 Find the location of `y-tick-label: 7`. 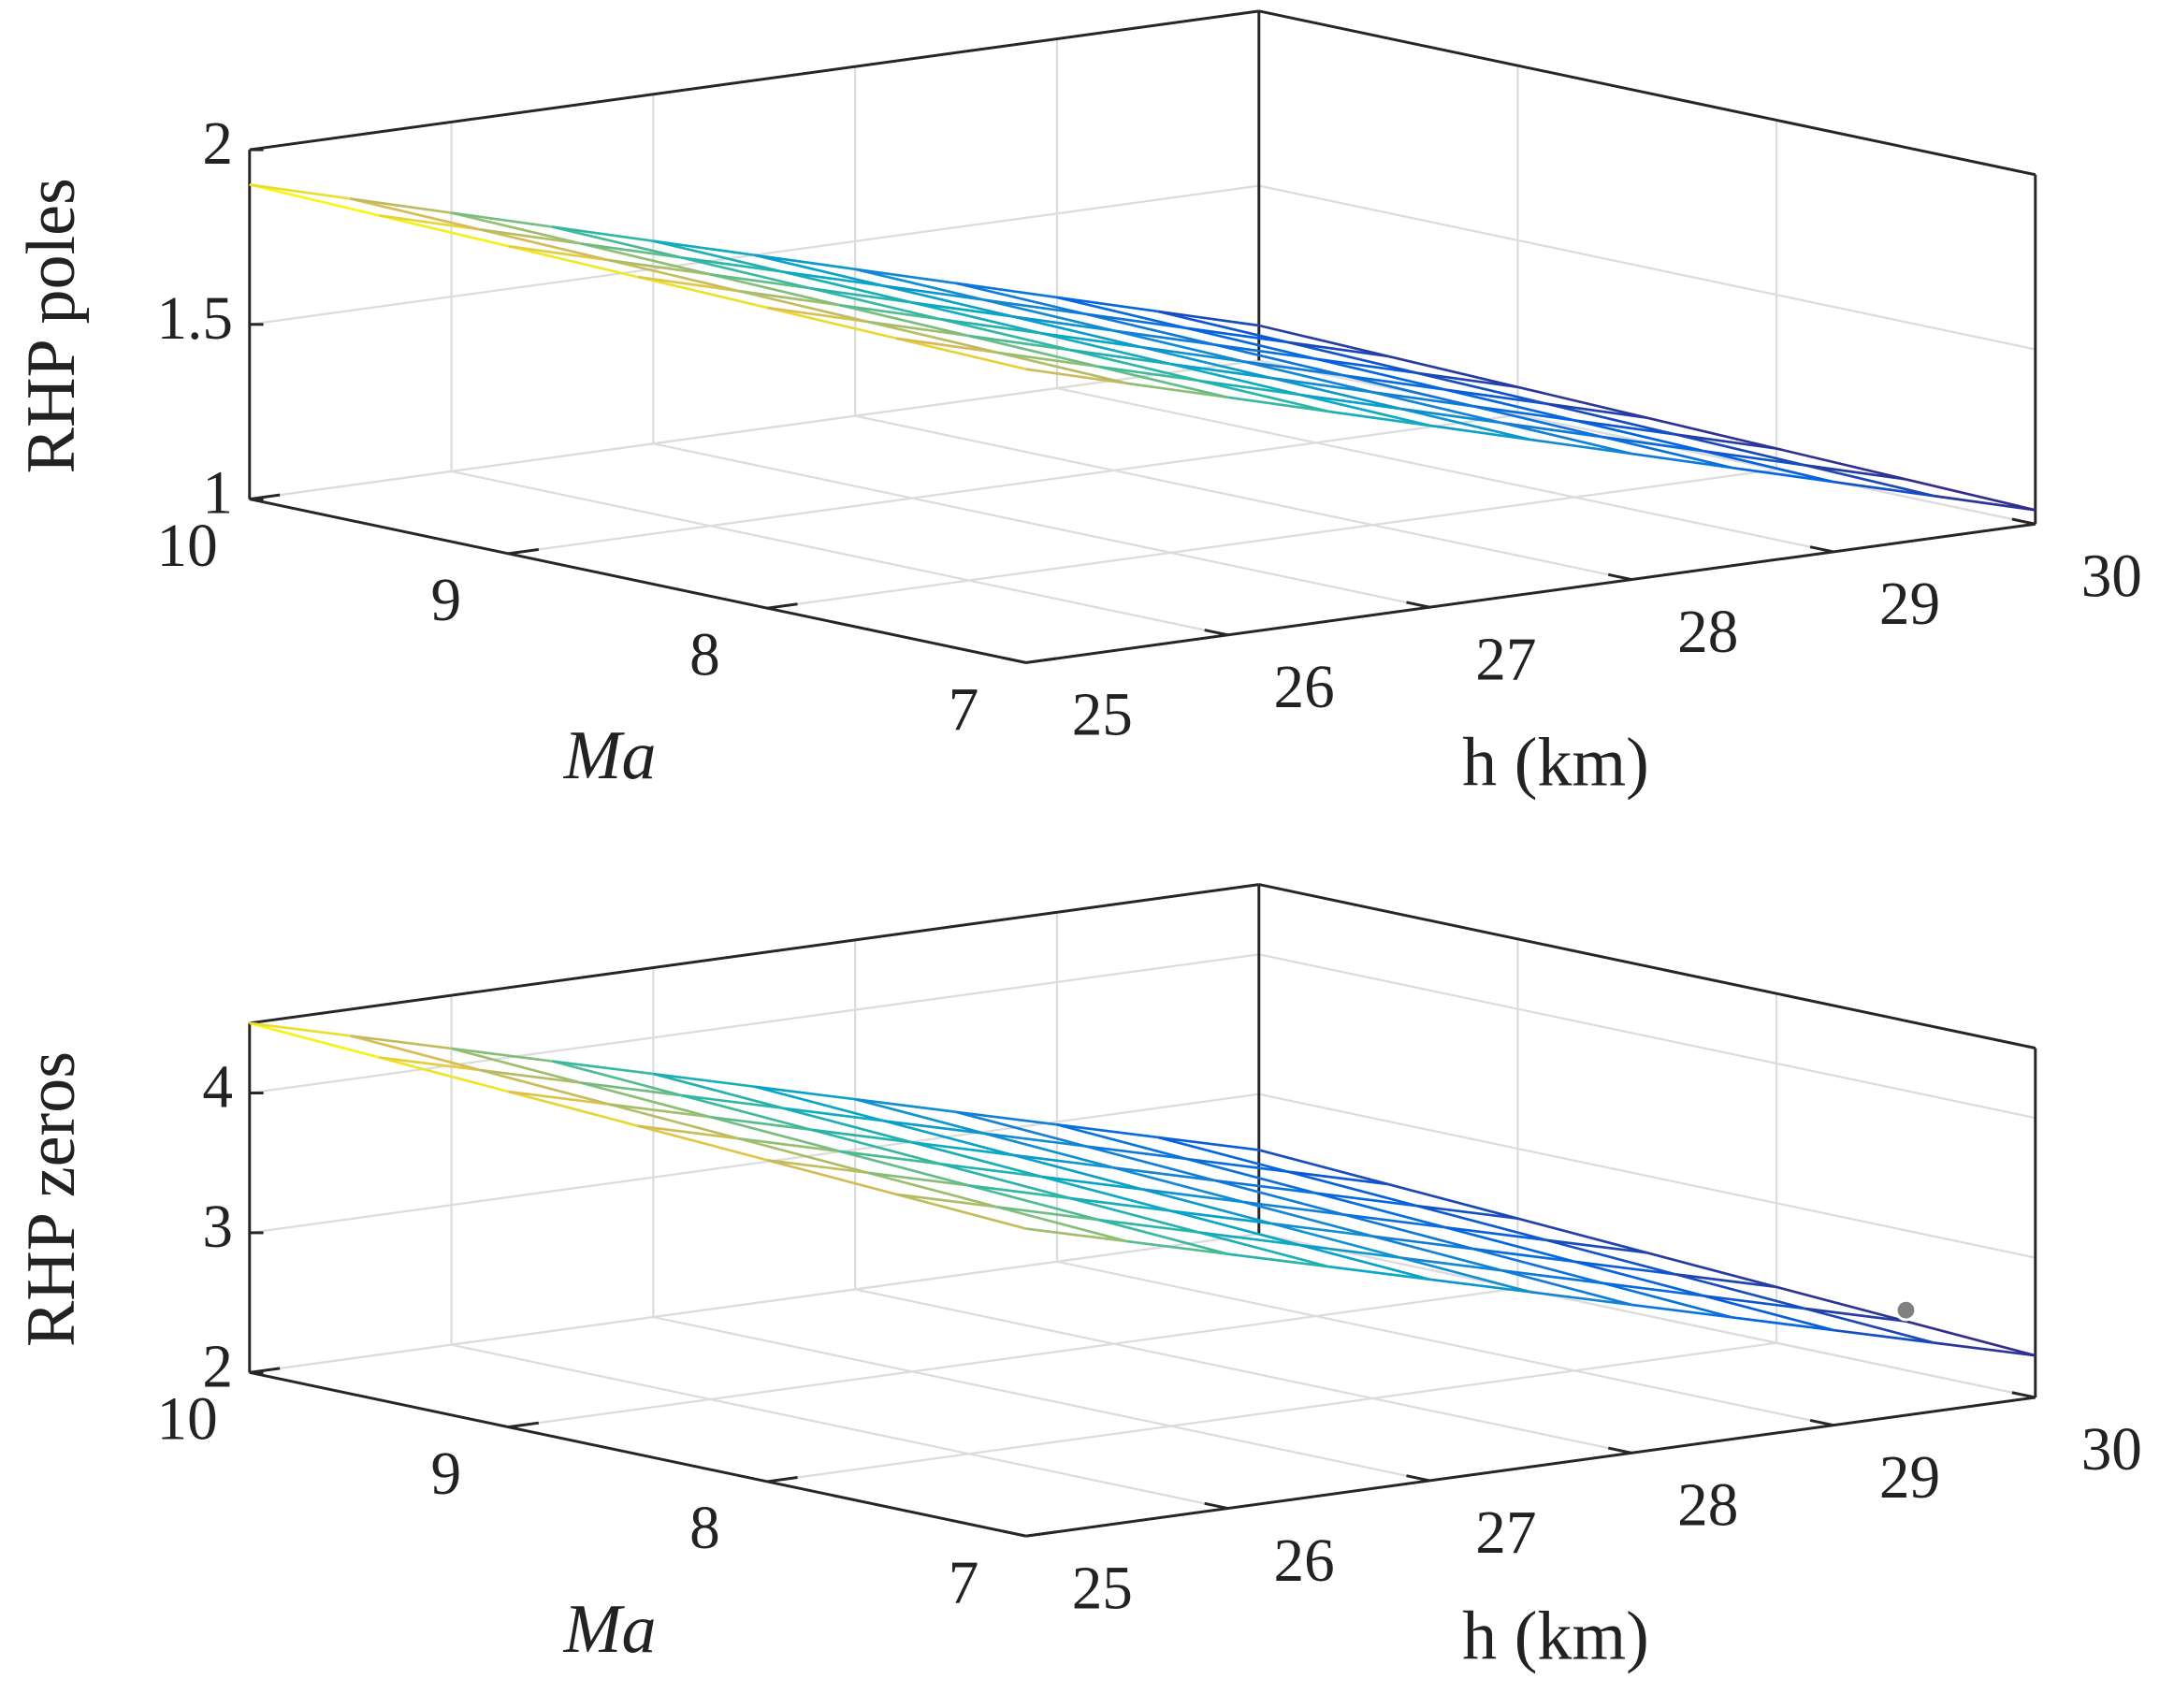

y-tick-label: 7 is located at coordinates (964, 710).